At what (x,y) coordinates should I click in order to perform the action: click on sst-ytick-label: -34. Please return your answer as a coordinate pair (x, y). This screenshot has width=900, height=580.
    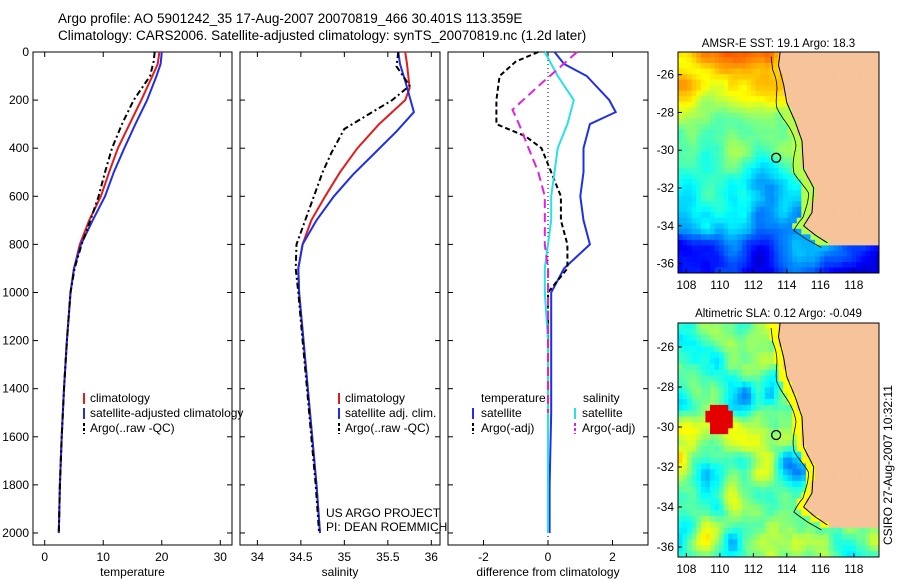
    Looking at the image, I should click on (666, 226).